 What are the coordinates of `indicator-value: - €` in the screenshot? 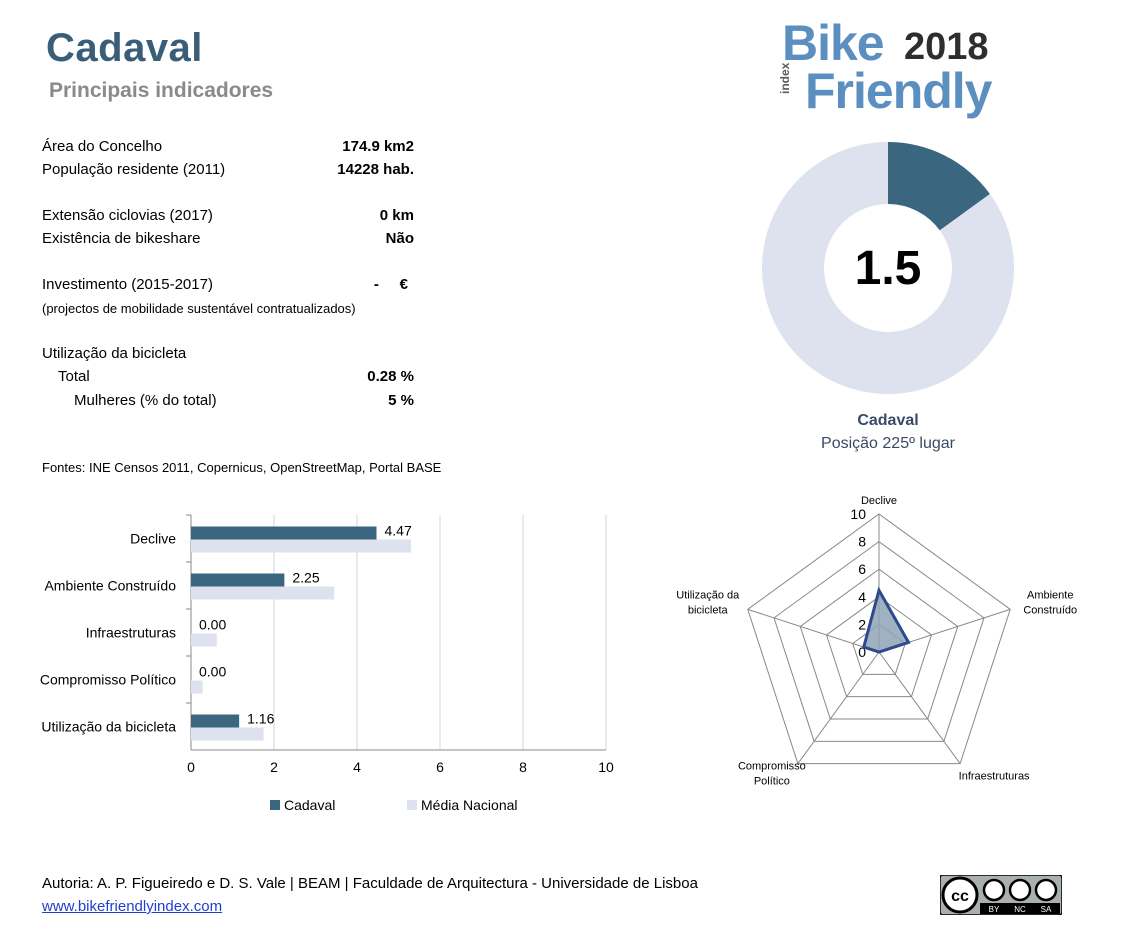 It's located at (390, 284).